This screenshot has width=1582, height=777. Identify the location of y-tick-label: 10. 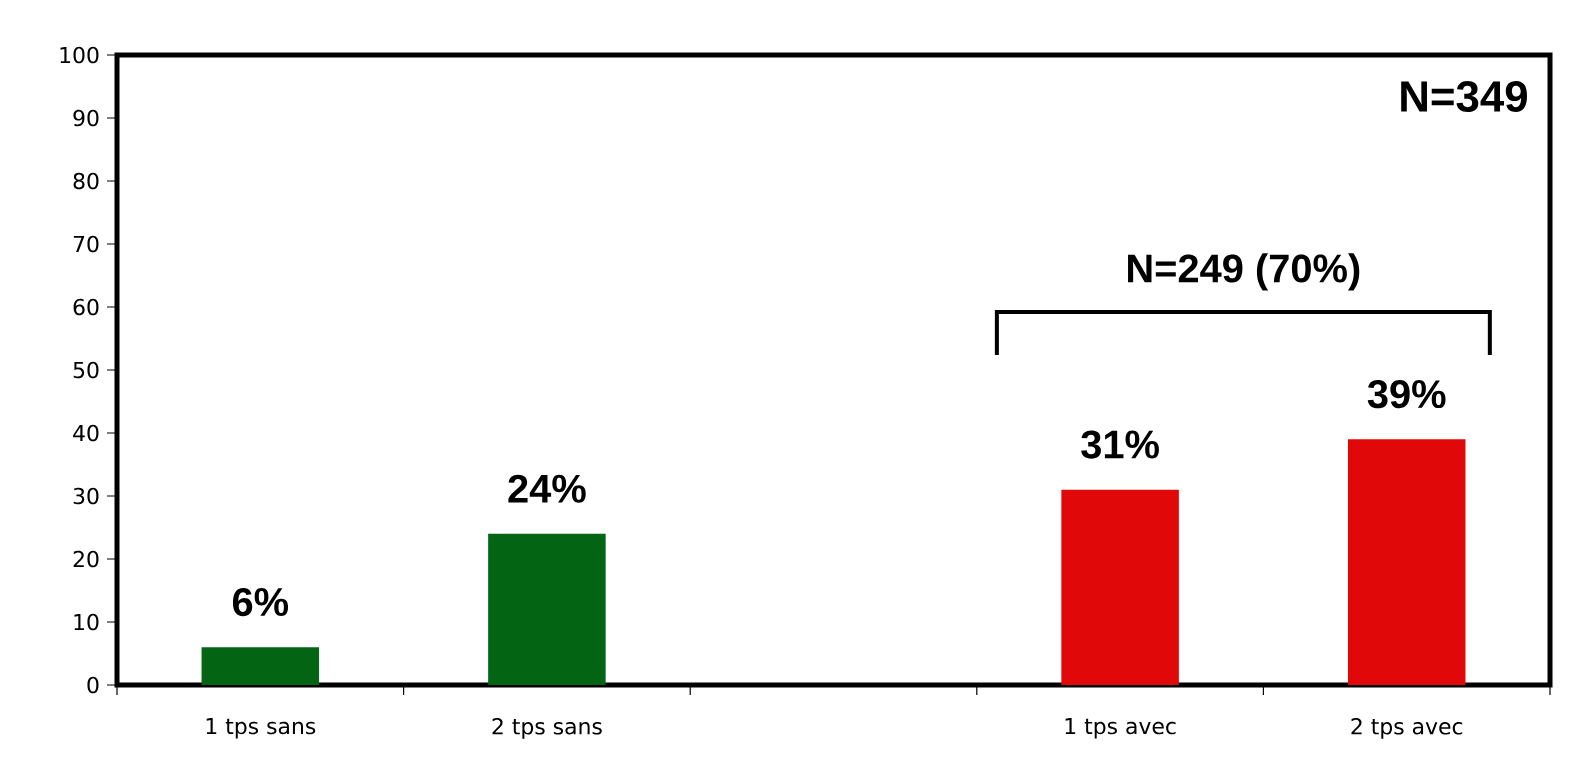
(86, 622).